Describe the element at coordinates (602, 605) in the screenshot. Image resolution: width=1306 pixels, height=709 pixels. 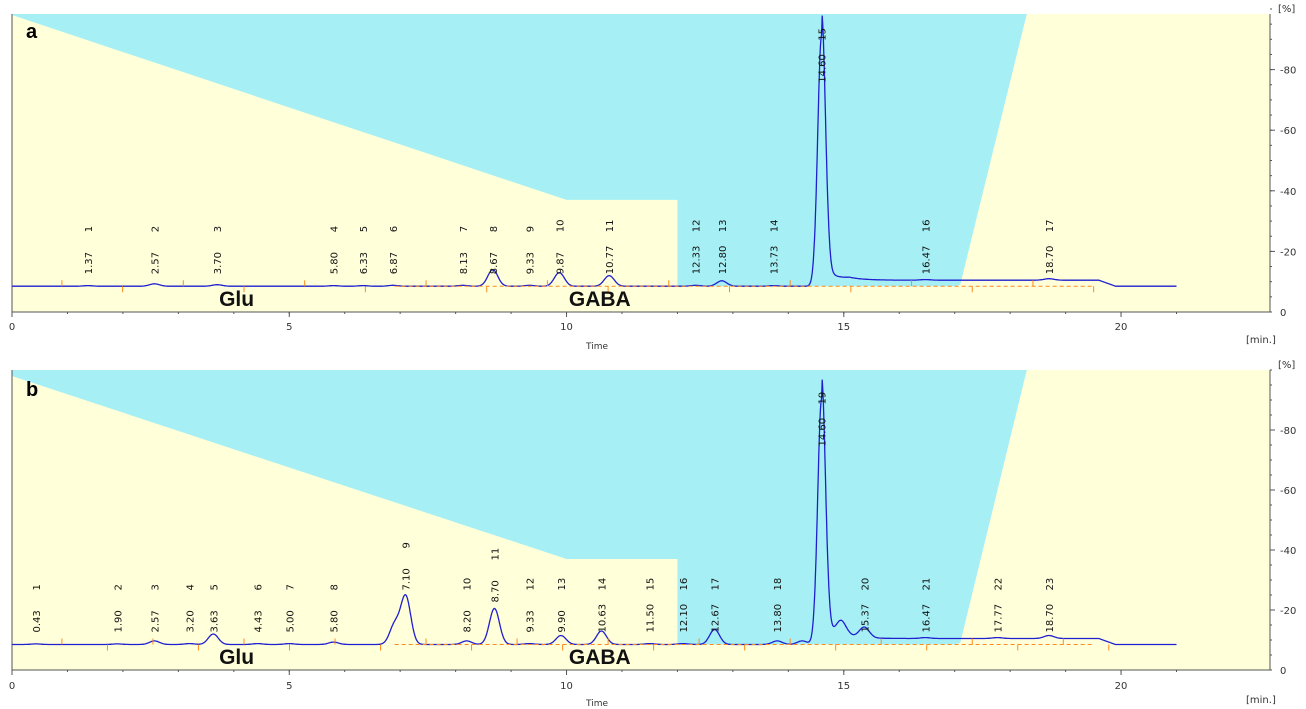
I see `peak-label: 10.63 14` at that location.